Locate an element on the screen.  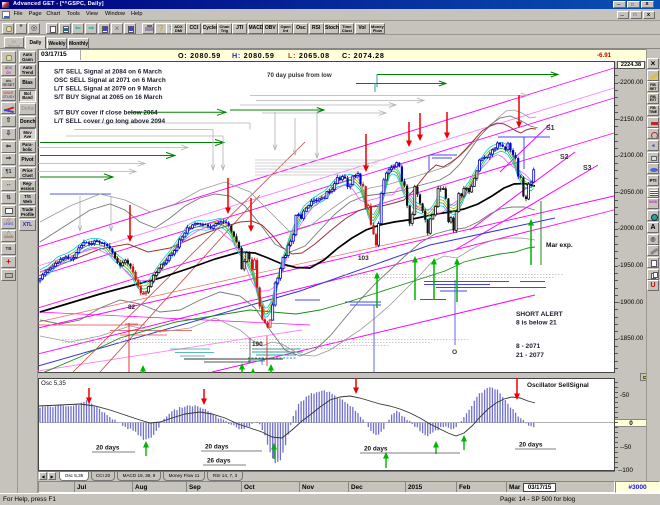
svg-text: SHORT ALERT is located at coordinates (539, 314).